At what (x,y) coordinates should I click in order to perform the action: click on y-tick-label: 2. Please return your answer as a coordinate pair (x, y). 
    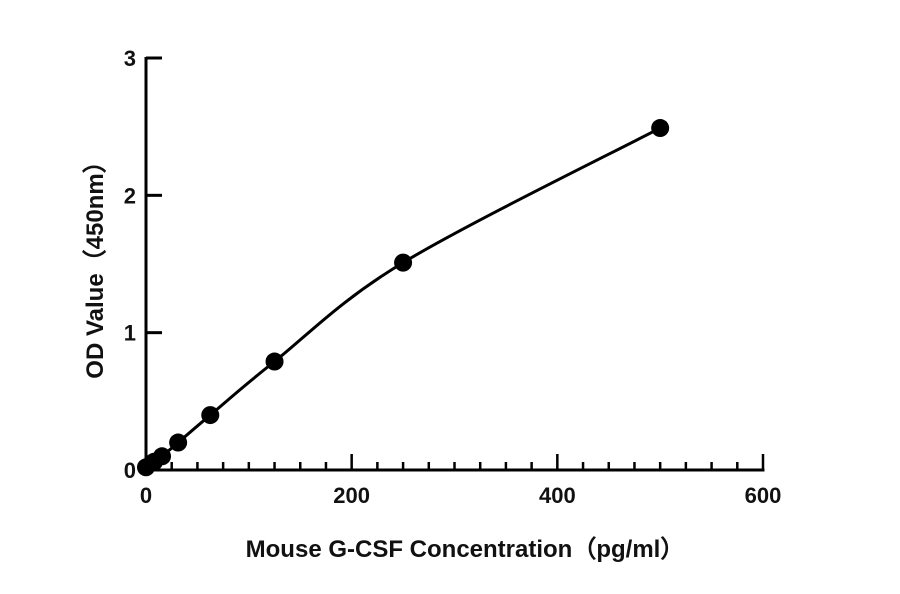
    Looking at the image, I should click on (130, 195).